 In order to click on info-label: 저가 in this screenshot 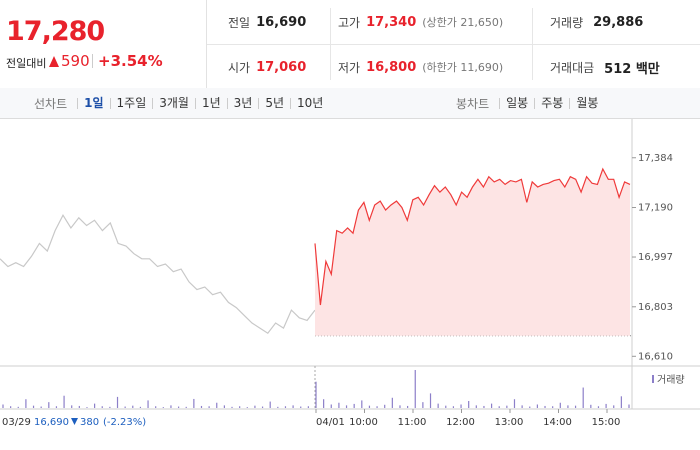, I will do `click(349, 67)`.